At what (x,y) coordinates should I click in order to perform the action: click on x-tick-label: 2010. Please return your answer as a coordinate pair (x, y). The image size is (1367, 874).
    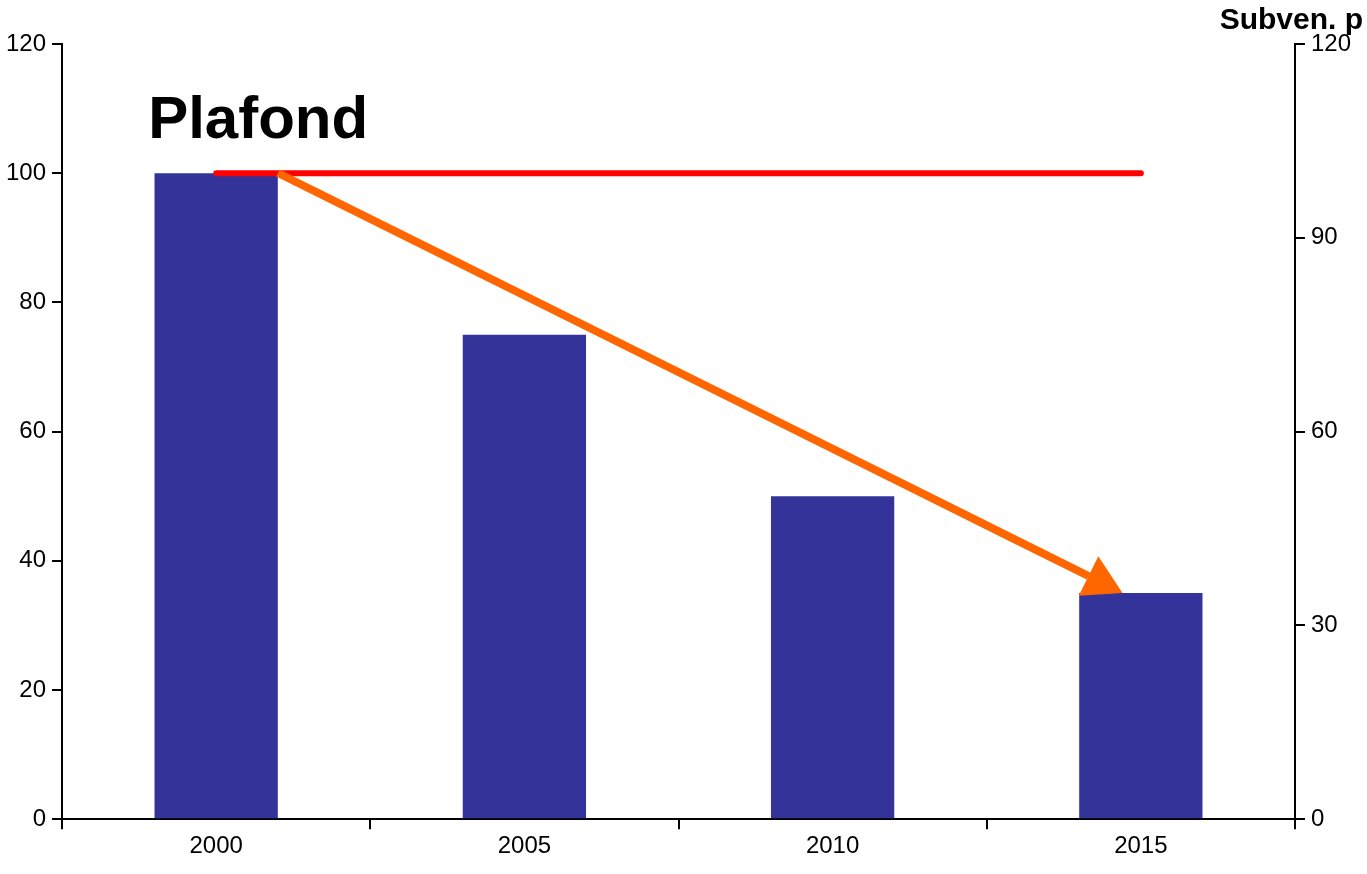
    Looking at the image, I should click on (832, 845).